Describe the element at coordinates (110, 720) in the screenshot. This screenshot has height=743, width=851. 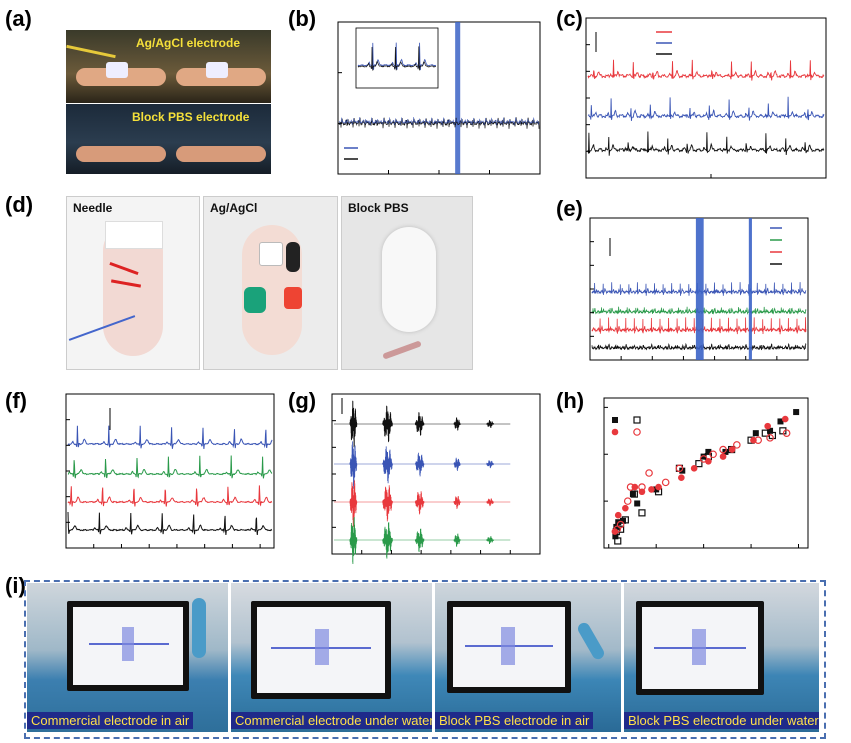
I see `caption-commercial-air: Commercial electrode in air` at that location.